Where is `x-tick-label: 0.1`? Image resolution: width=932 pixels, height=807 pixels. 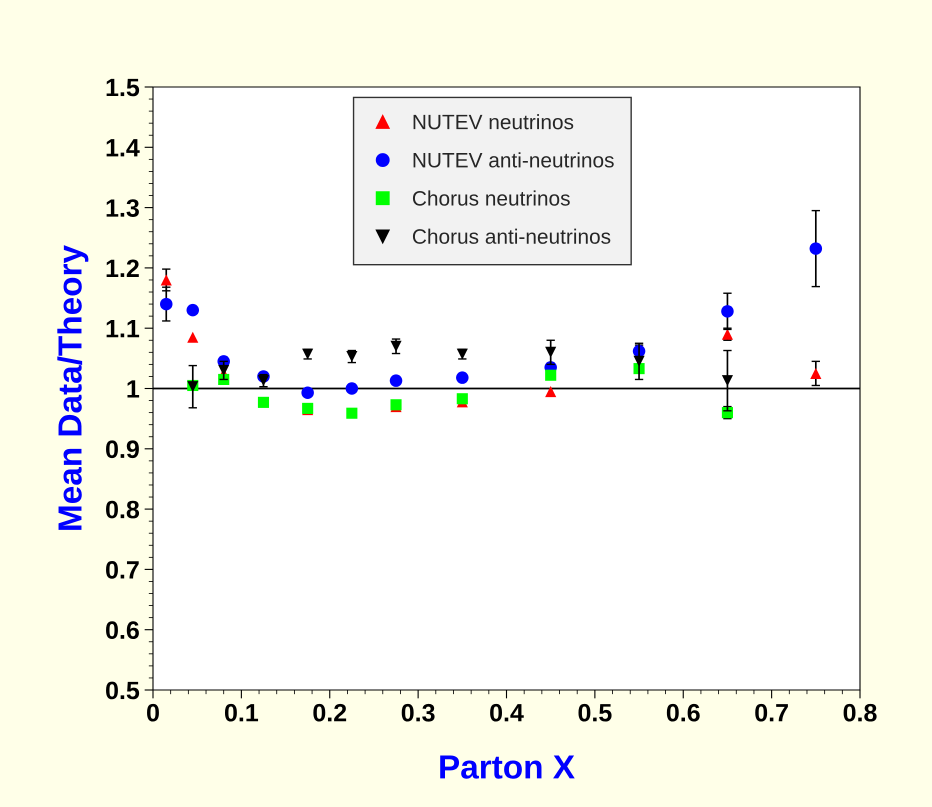 x-tick-label: 0.1 is located at coordinates (241, 713).